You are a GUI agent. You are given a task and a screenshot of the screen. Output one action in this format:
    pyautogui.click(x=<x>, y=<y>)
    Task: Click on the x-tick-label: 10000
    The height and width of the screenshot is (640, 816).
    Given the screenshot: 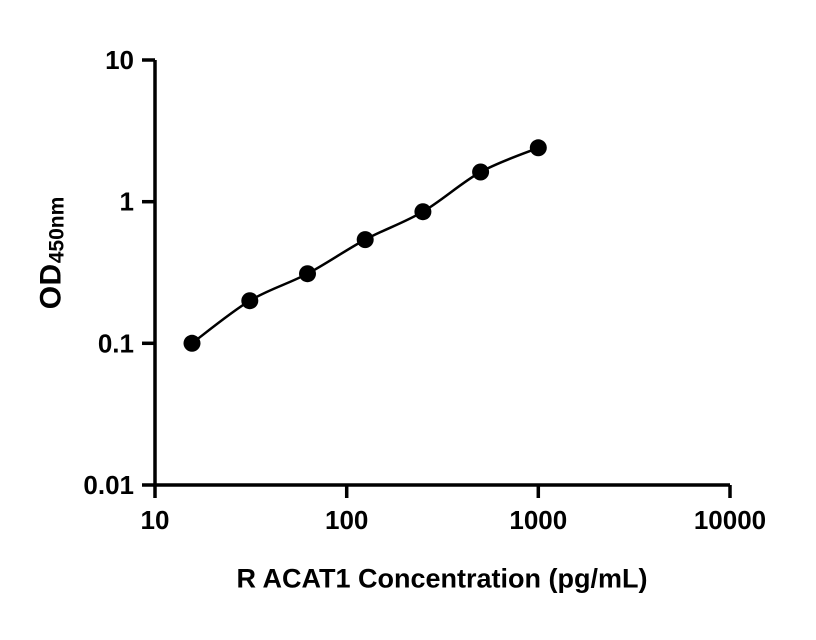 What is the action you would take?
    pyautogui.click(x=730, y=520)
    